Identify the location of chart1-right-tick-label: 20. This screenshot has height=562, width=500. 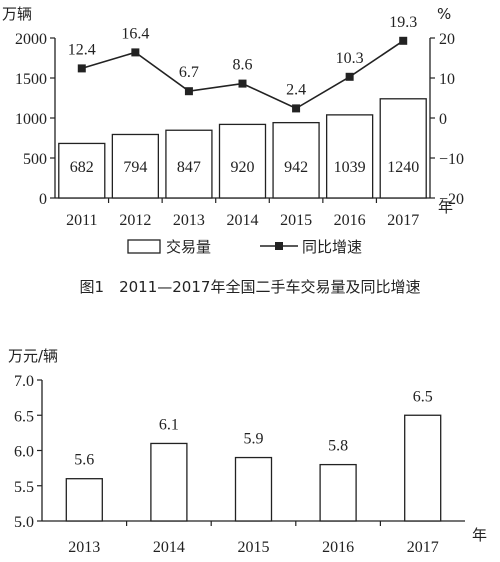
(447, 39).